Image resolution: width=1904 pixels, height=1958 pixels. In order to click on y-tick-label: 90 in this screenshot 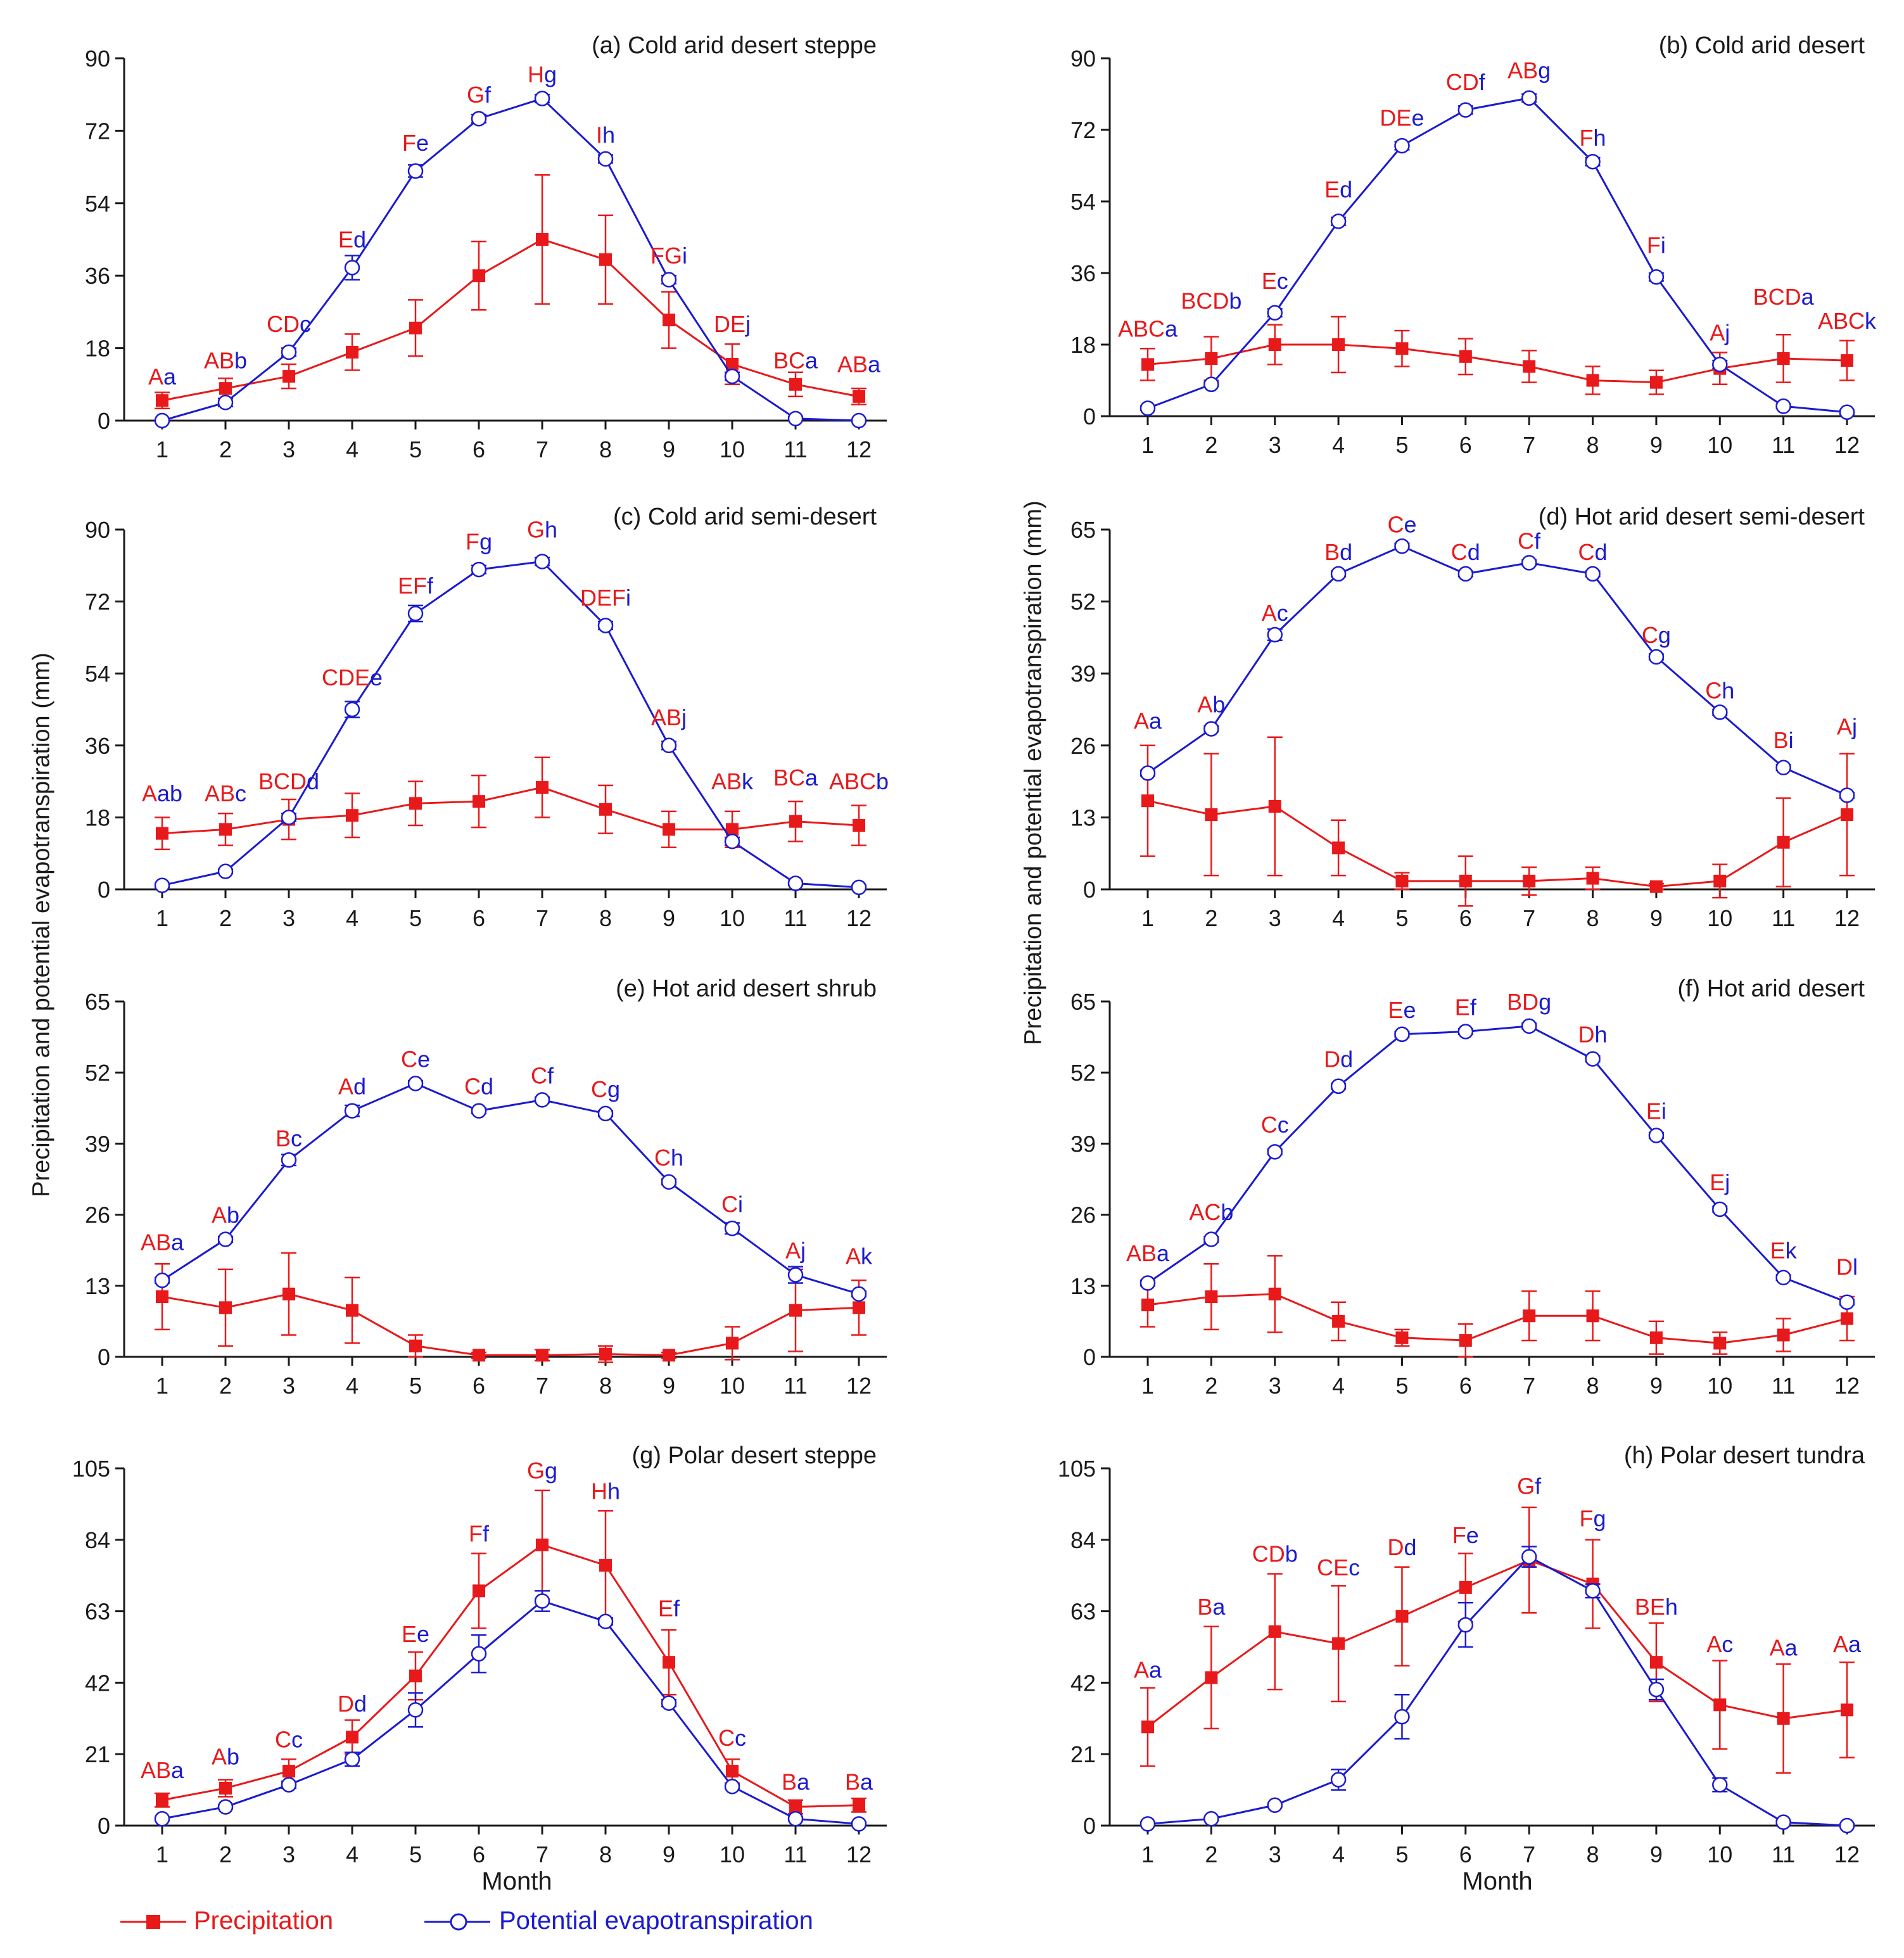, I will do `click(97, 59)`.